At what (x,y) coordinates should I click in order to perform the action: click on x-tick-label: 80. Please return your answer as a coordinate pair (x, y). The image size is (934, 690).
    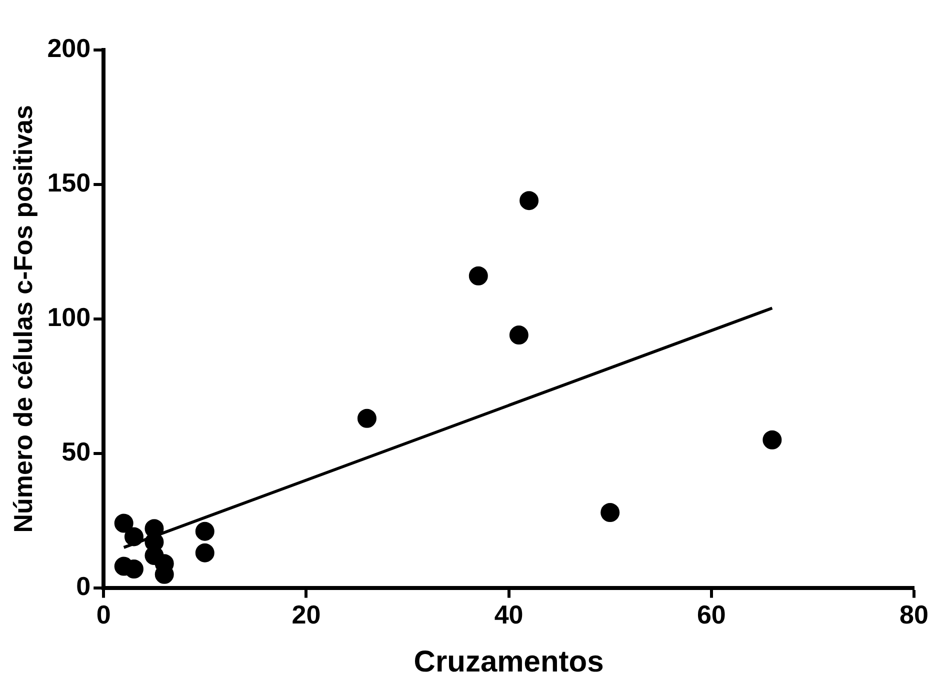
    Looking at the image, I should click on (914, 615).